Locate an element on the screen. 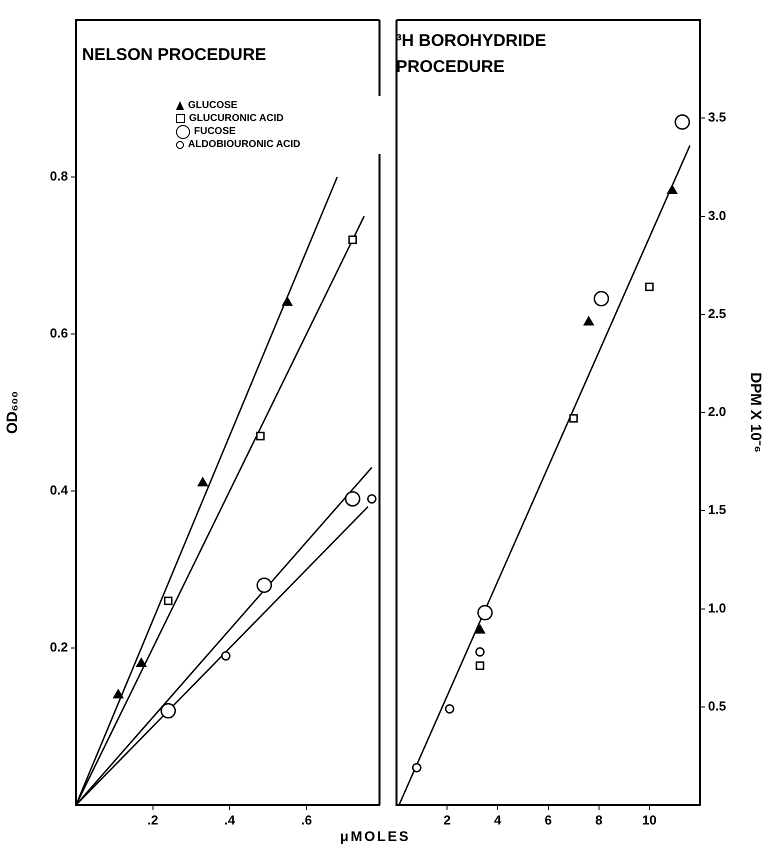 The image size is (768, 848). y2-tick-label: 0.5 is located at coordinates (717, 706).